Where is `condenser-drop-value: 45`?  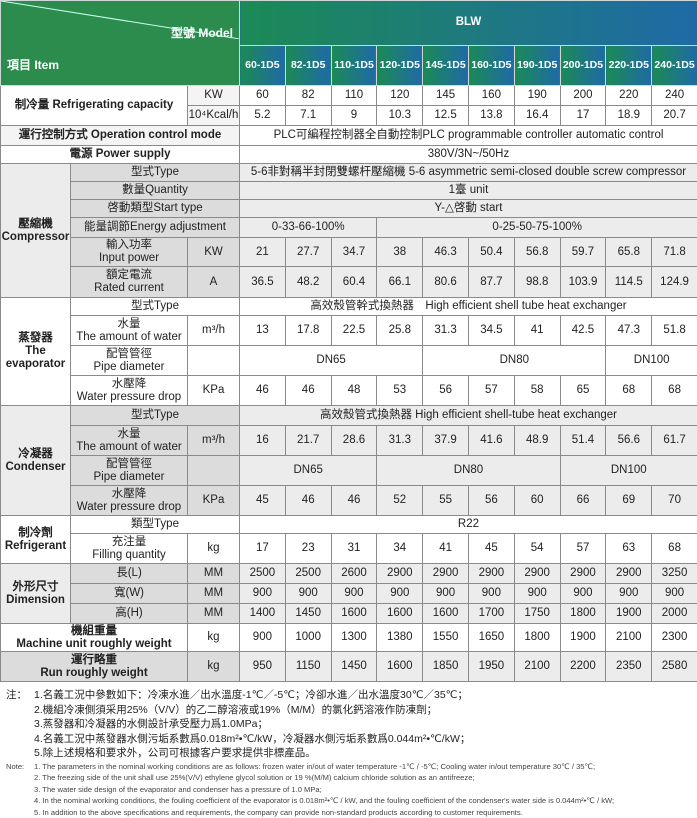
condenser-drop-value: 45 is located at coordinates (263, 501).